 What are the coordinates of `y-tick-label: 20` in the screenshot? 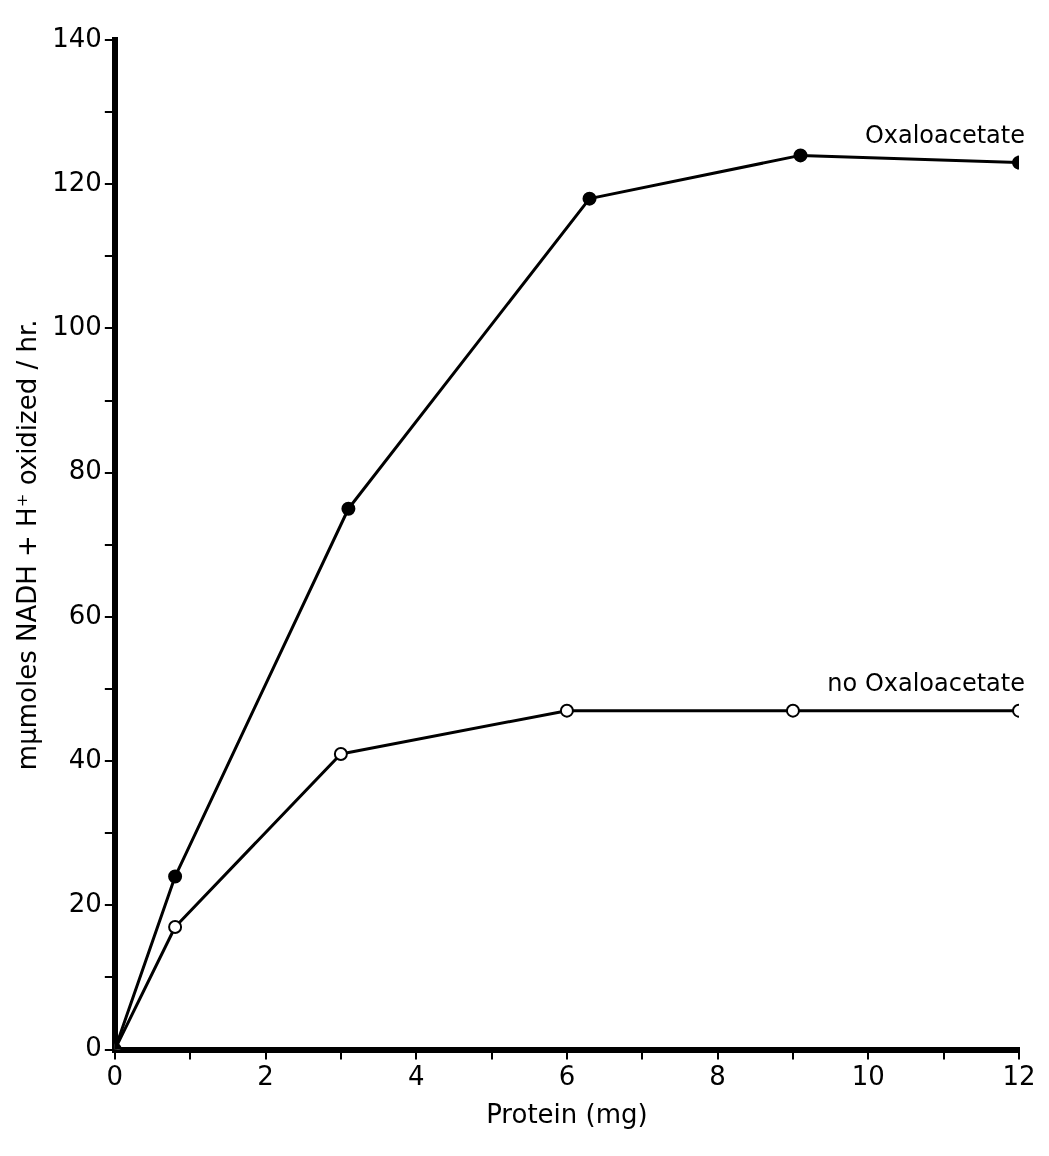 It's located at (85, 903).